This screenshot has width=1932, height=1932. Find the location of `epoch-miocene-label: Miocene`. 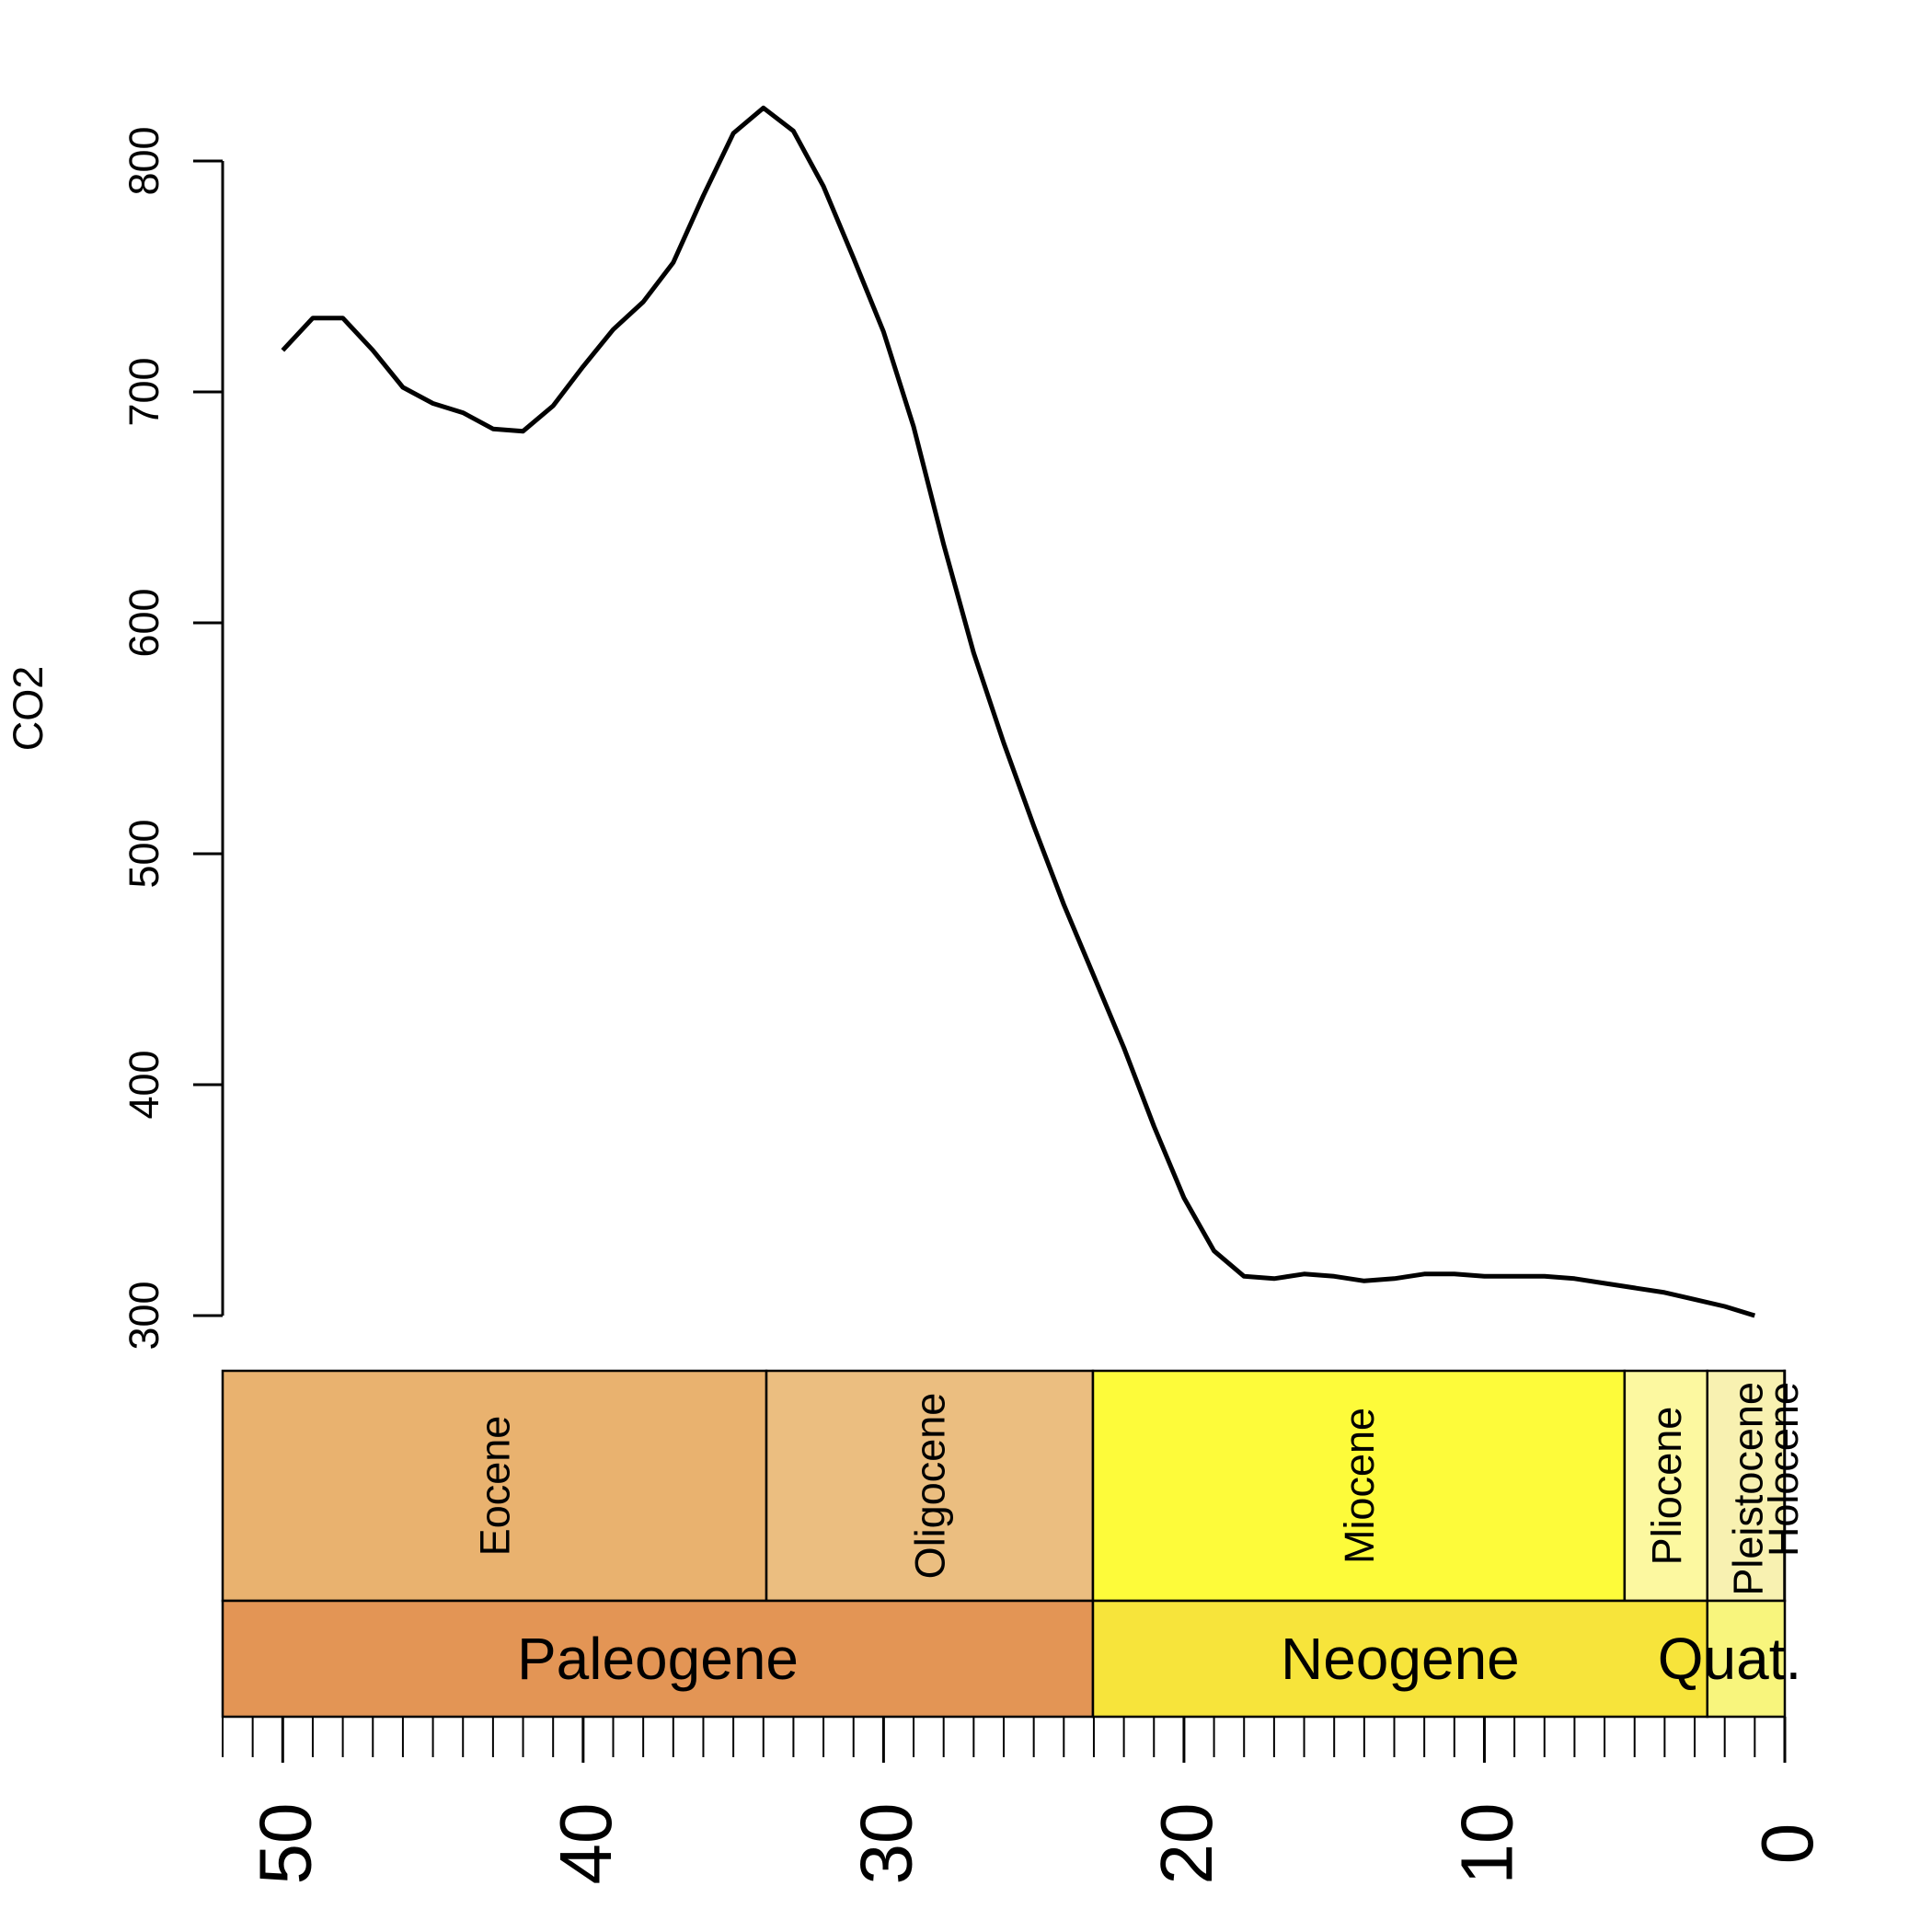

epoch-miocene-label: Miocene is located at coordinates (1359, 1486).